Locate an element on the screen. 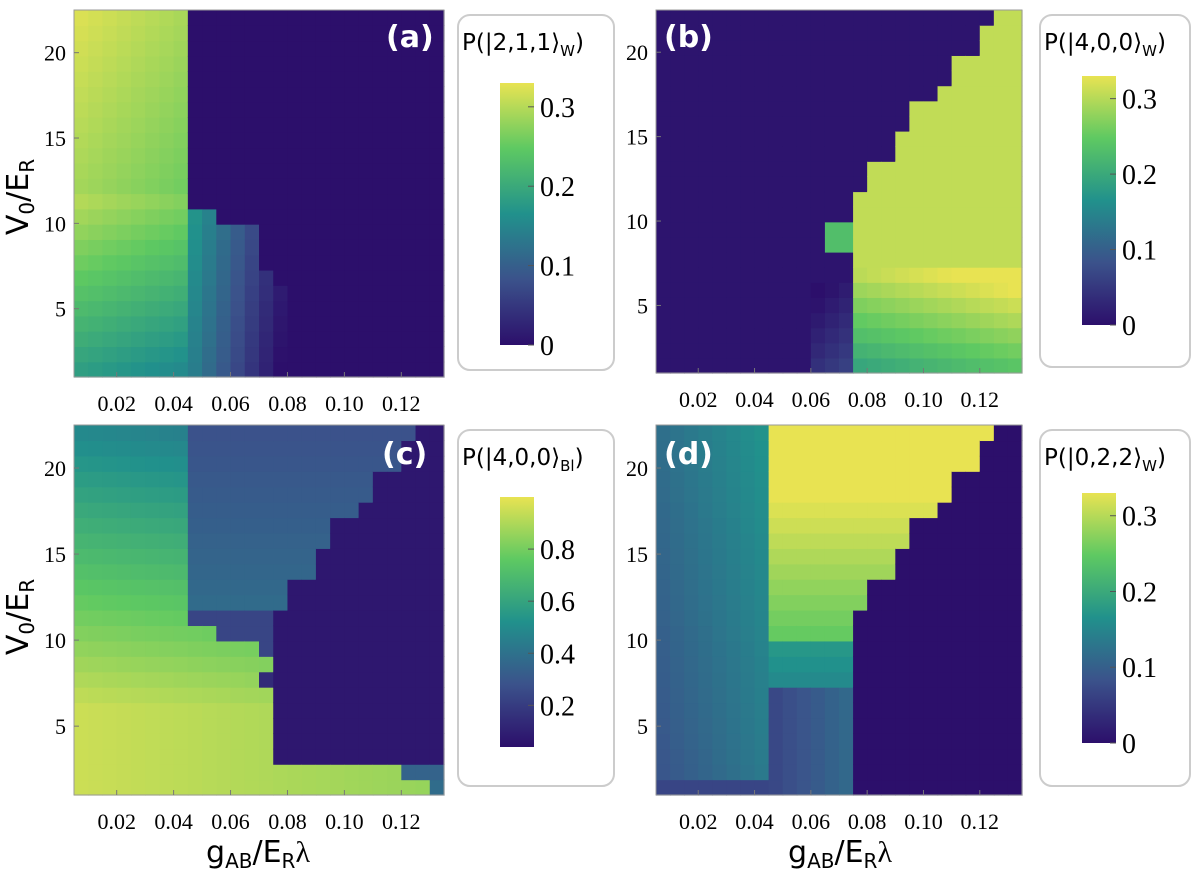 The width and height of the screenshot is (1195, 875). y-tick-label: 20 is located at coordinates (637, 468).